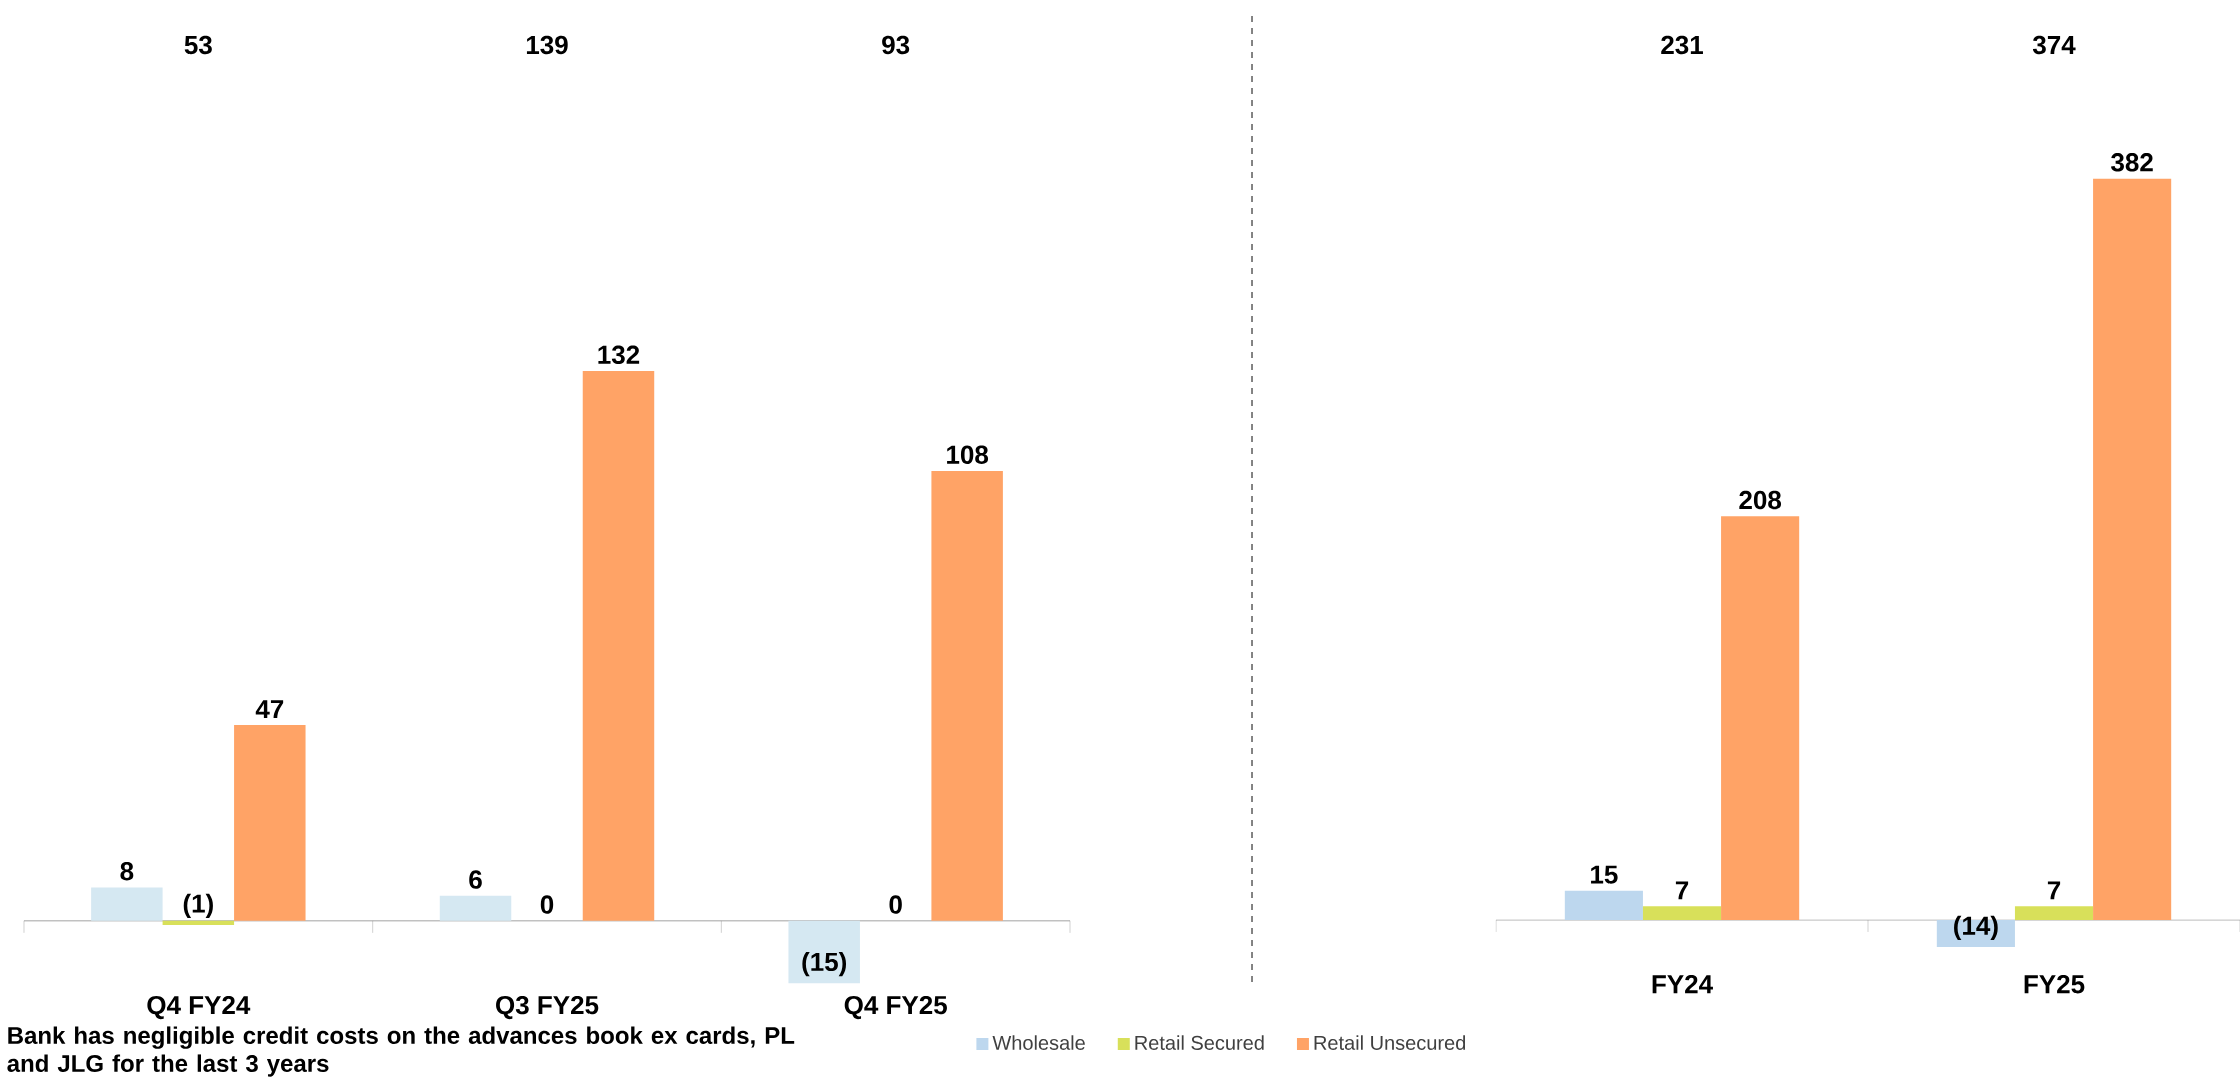 Image resolution: width=2240 pixels, height=1088 pixels. What do you see at coordinates (401, 1051) in the screenshot?
I see `text: Bank has negligible credit costs on the advances book ex cards, PL and JLG for the last 3 years` at bounding box center [401, 1051].